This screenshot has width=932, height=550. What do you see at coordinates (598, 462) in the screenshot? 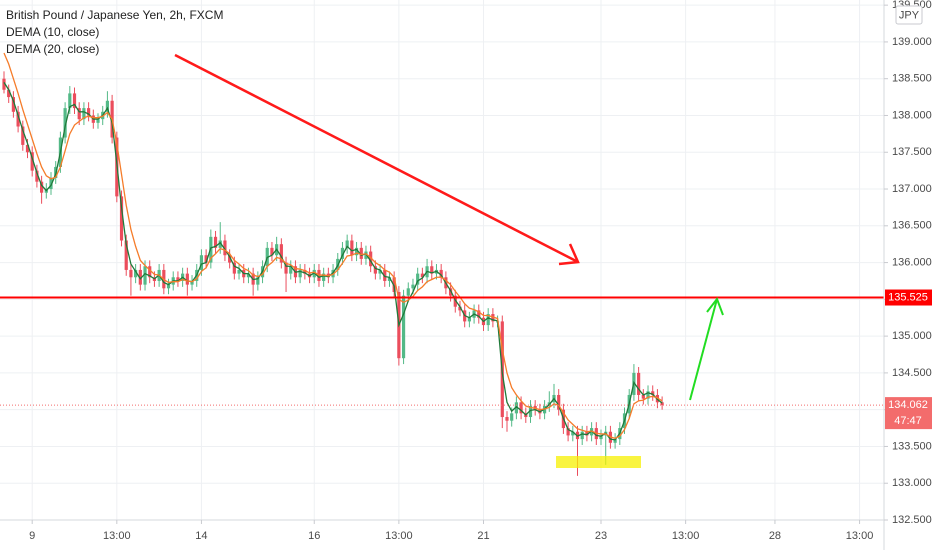
I see `highlight-box` at bounding box center [598, 462].